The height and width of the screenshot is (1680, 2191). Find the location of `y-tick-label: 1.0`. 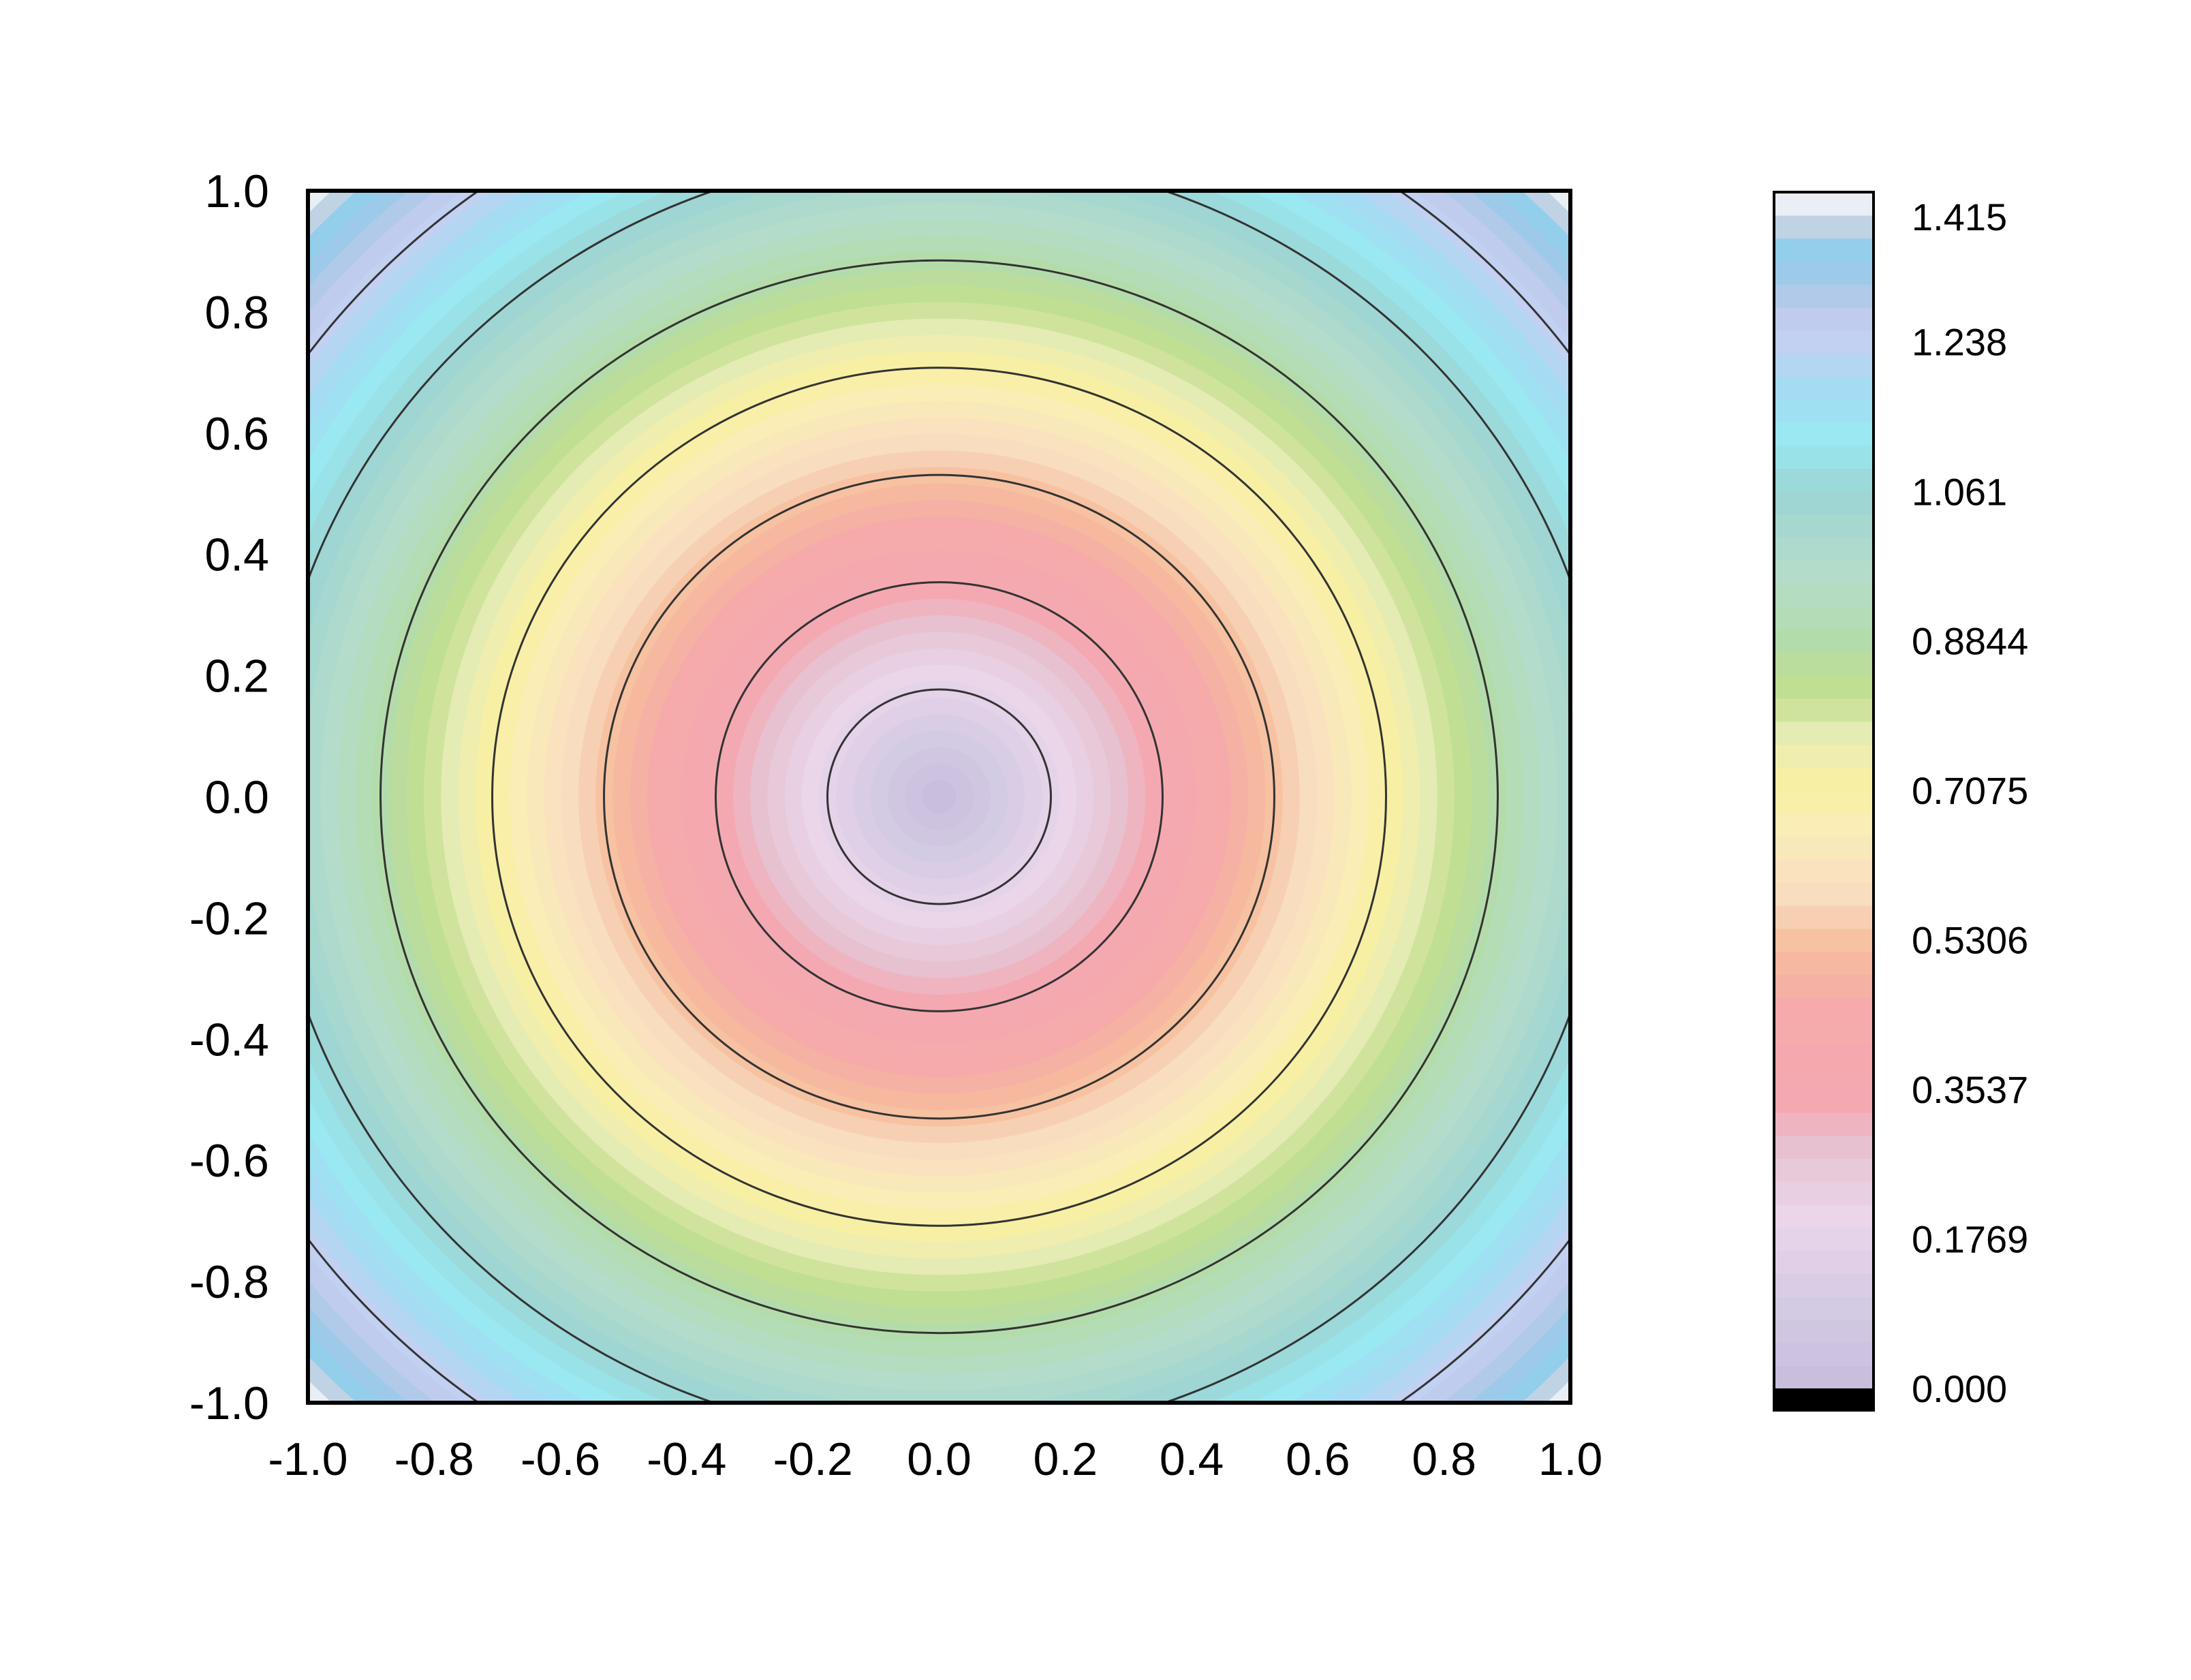

y-tick-label: 1.0 is located at coordinates (236, 191).